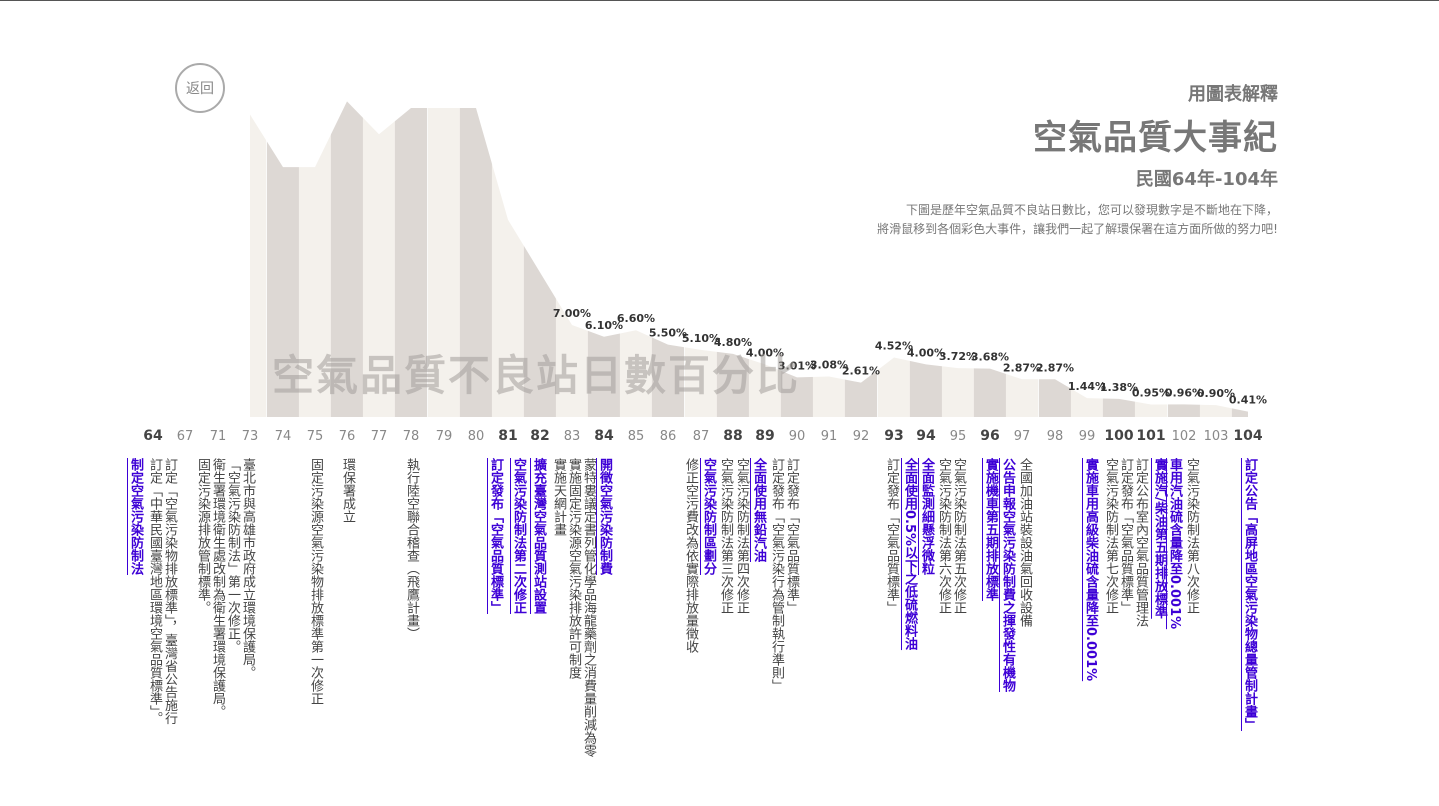 The width and height of the screenshot is (1439, 806). I want to click on event-line: 實施車用高級柴油硫含量降至0.001%, so click(1090, 570).